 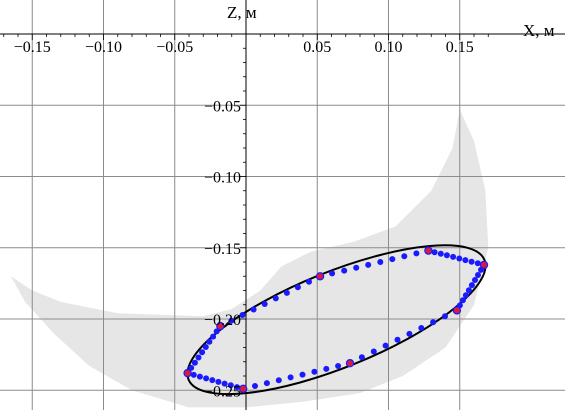 What do you see at coordinates (539, 30) in the screenshot?
I see `x-axis-title: X, м` at bounding box center [539, 30].